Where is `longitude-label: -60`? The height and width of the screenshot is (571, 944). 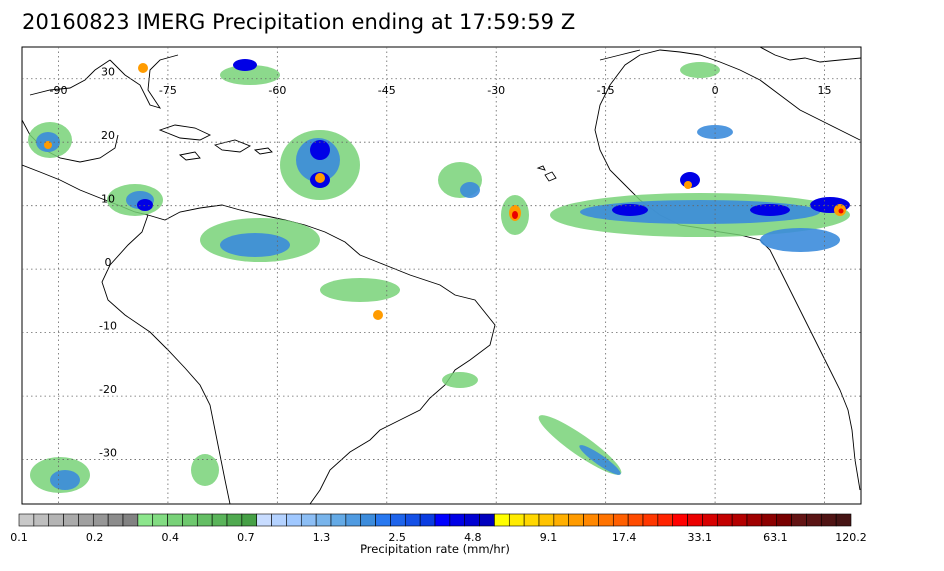
longitude-label: -60 is located at coordinates (277, 90).